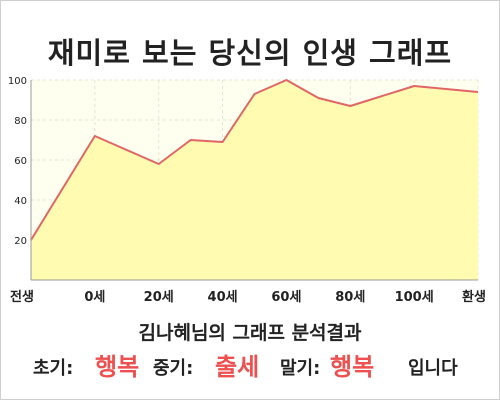  Describe the element at coordinates (352, 367) in the screenshot. I see `late-value: 행복` at that location.